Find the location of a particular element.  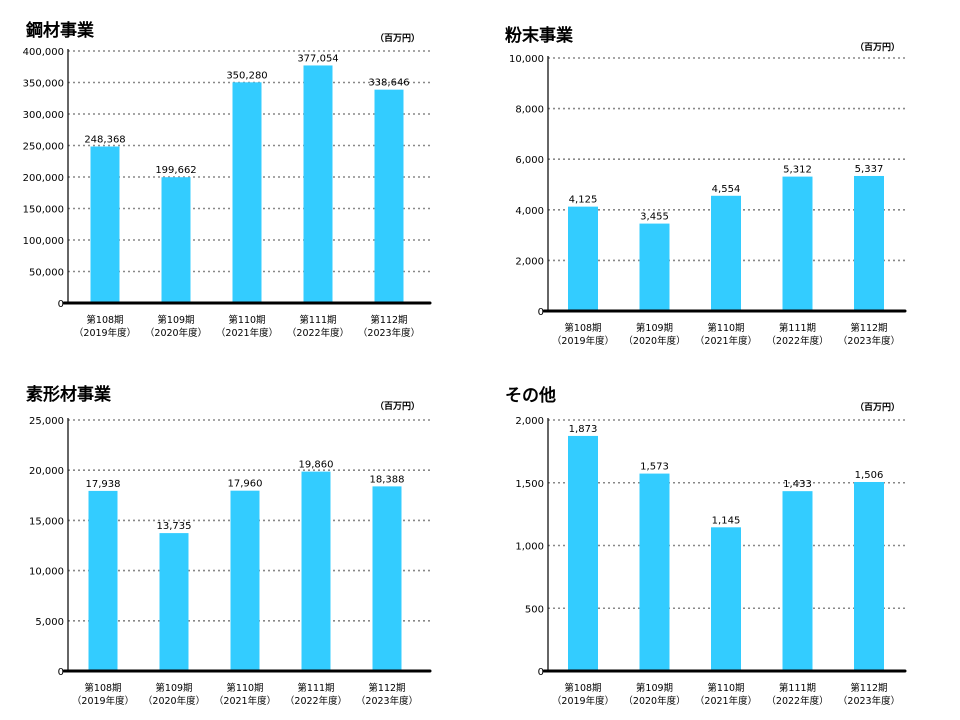

value-label: 3,455 is located at coordinates (654, 217).